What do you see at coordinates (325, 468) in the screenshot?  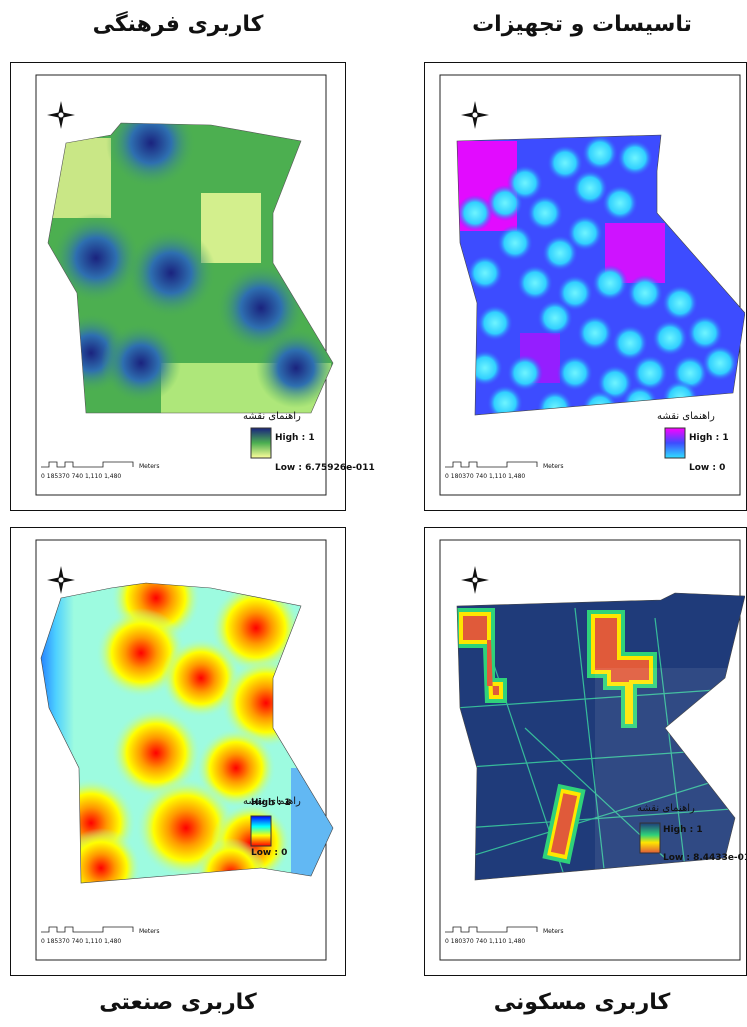 I see `legend-low: Low : 6.75926e-011` at bounding box center [325, 468].